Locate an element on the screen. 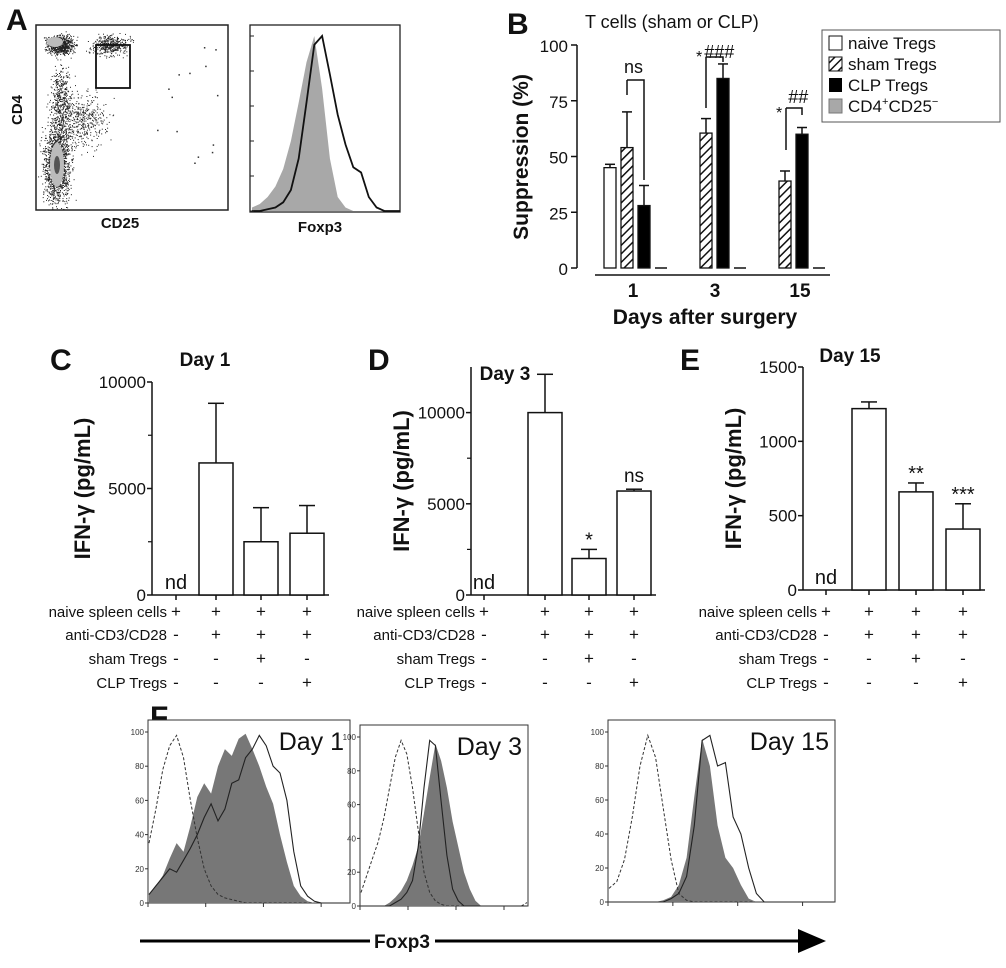 Image resolution: width=1006 pixels, height=968 pixels. condition-row-label: CLP Tregs is located at coordinates (781, 683).